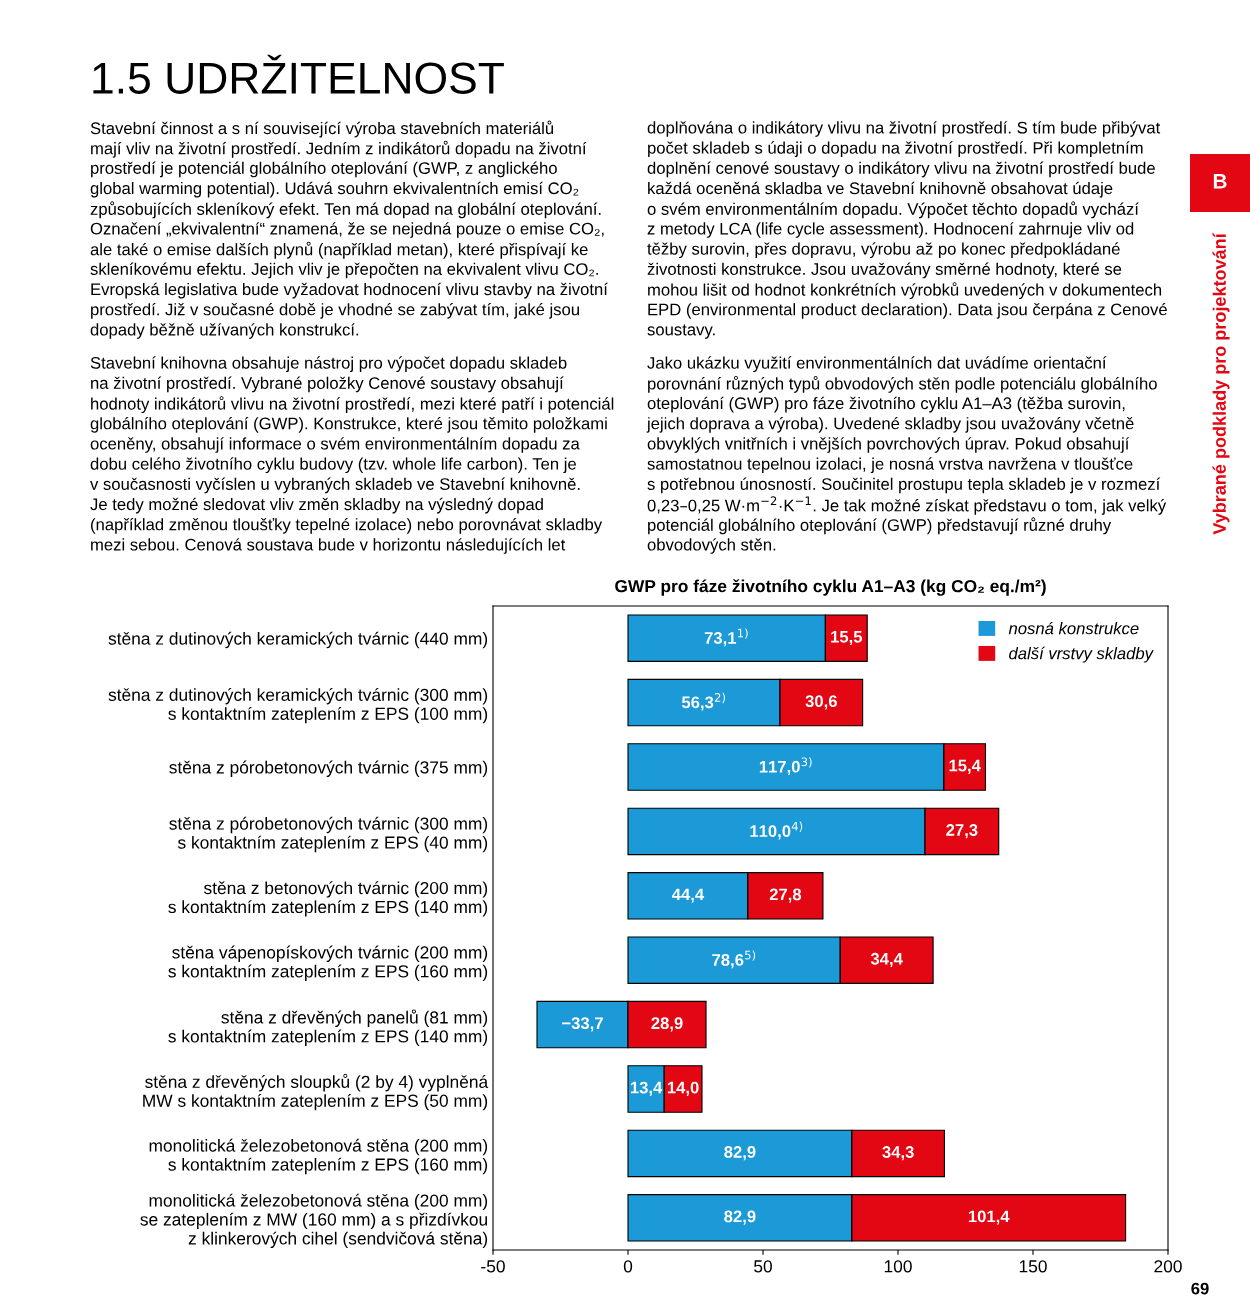  I want to click on text: hodnoty indikátorů vlivu na životní prostředí, mezi které patří i potenciál, so click(352, 405).